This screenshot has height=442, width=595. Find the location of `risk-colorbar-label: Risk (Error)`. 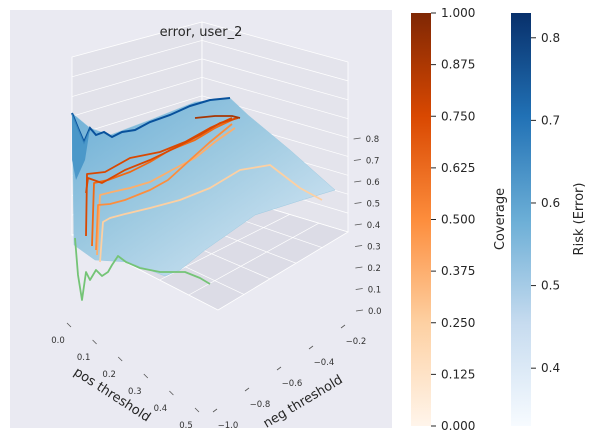

risk-colorbar-label: Risk (Error) is located at coordinates (579, 219).